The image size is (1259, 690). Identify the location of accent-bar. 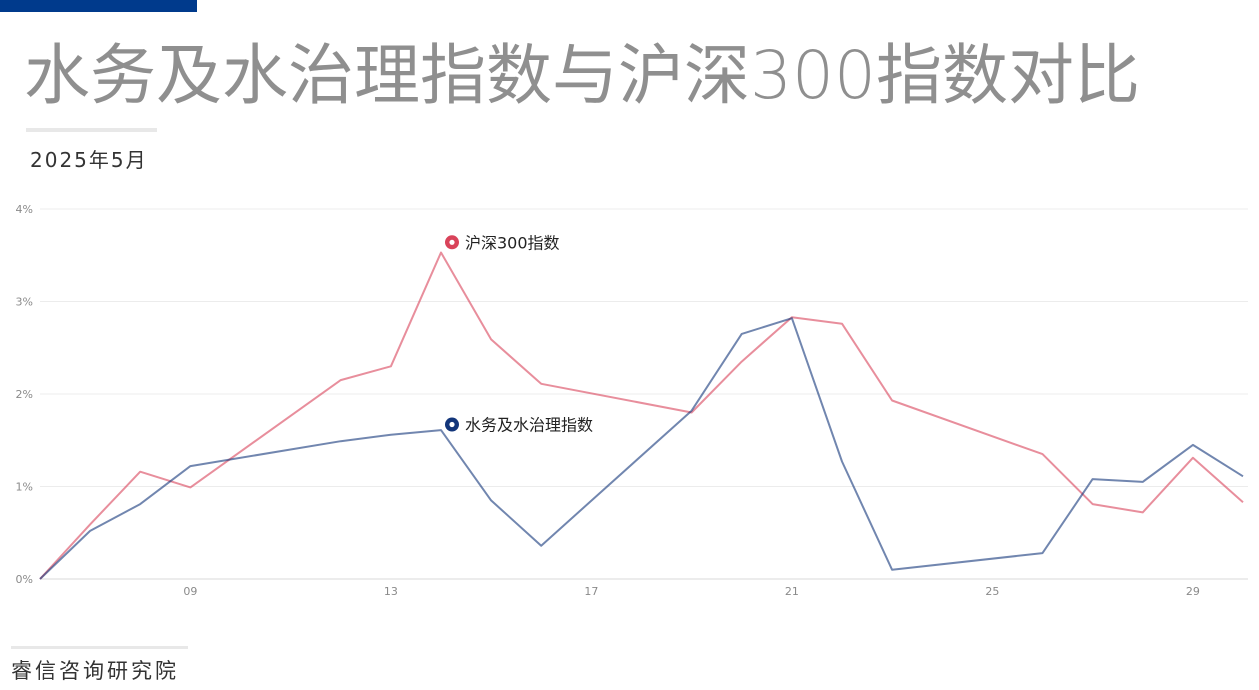
(98, 6).